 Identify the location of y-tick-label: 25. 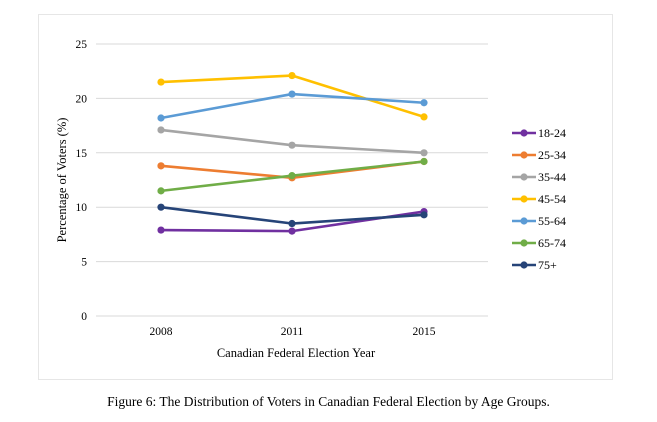
(82, 45).